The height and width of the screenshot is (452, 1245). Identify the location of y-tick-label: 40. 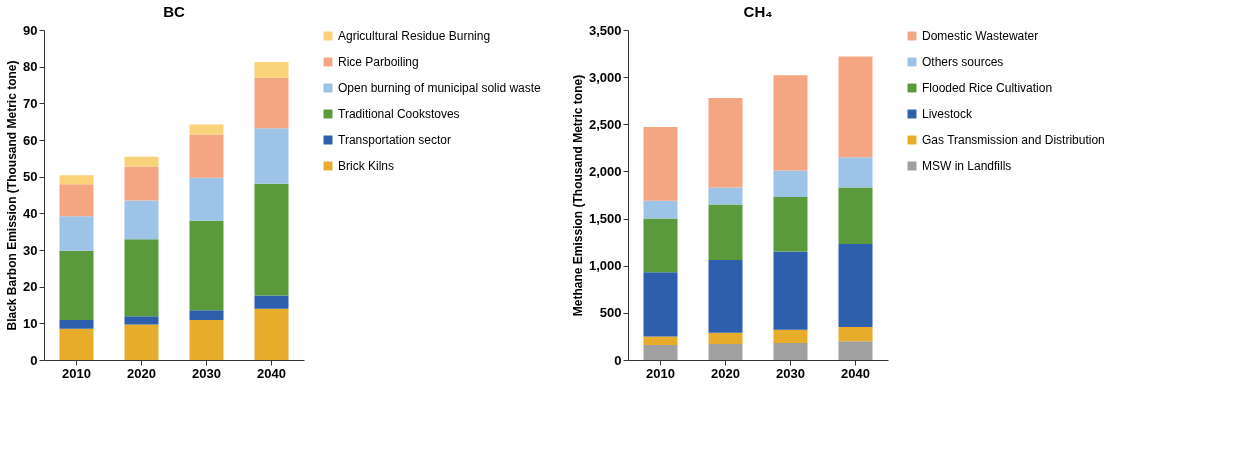
(30, 213).